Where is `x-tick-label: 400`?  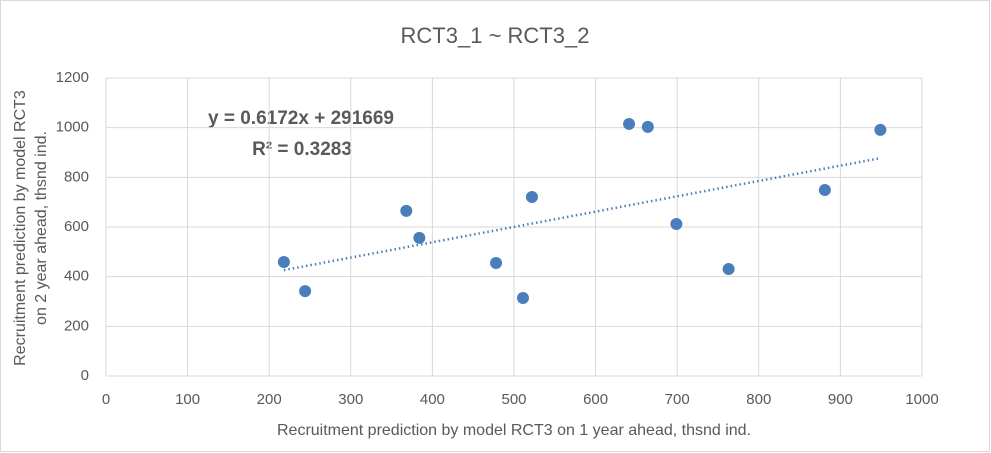 x-tick-label: 400 is located at coordinates (432, 399).